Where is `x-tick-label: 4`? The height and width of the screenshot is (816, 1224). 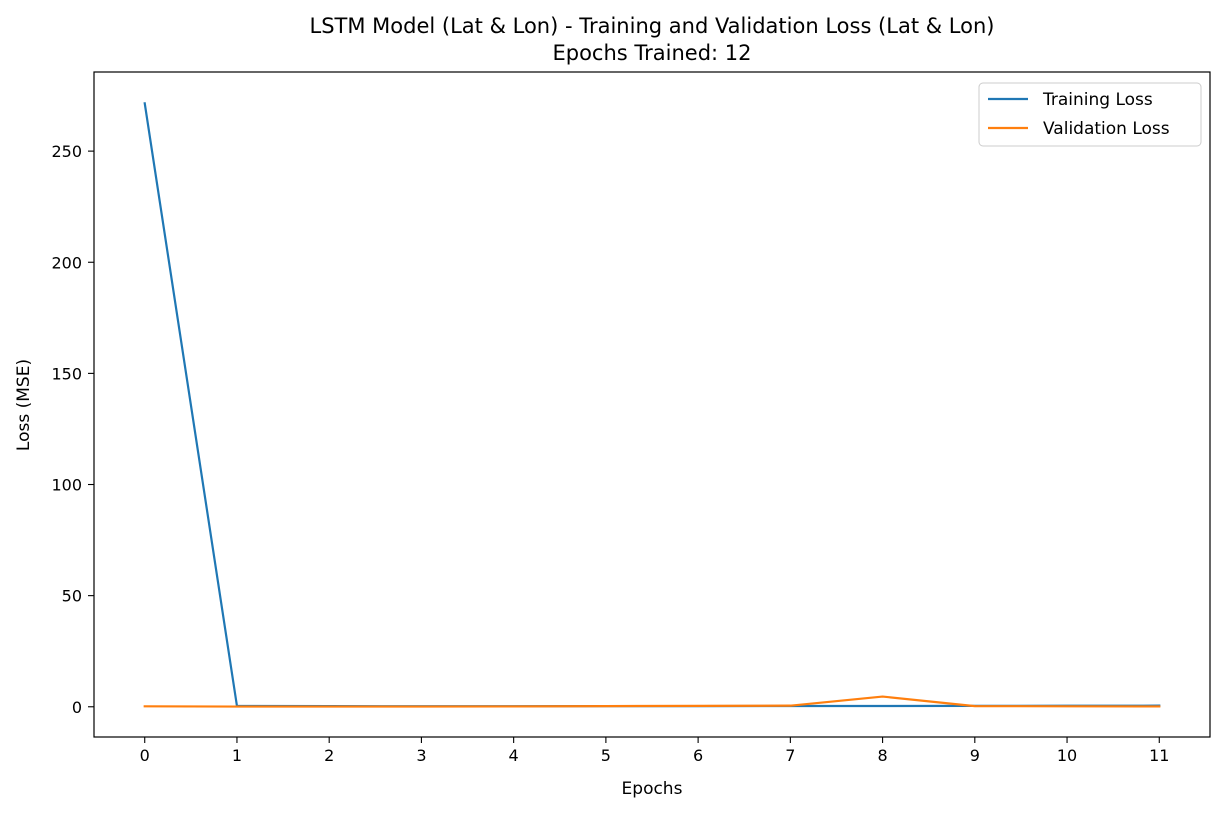
x-tick-label: 4 is located at coordinates (514, 755).